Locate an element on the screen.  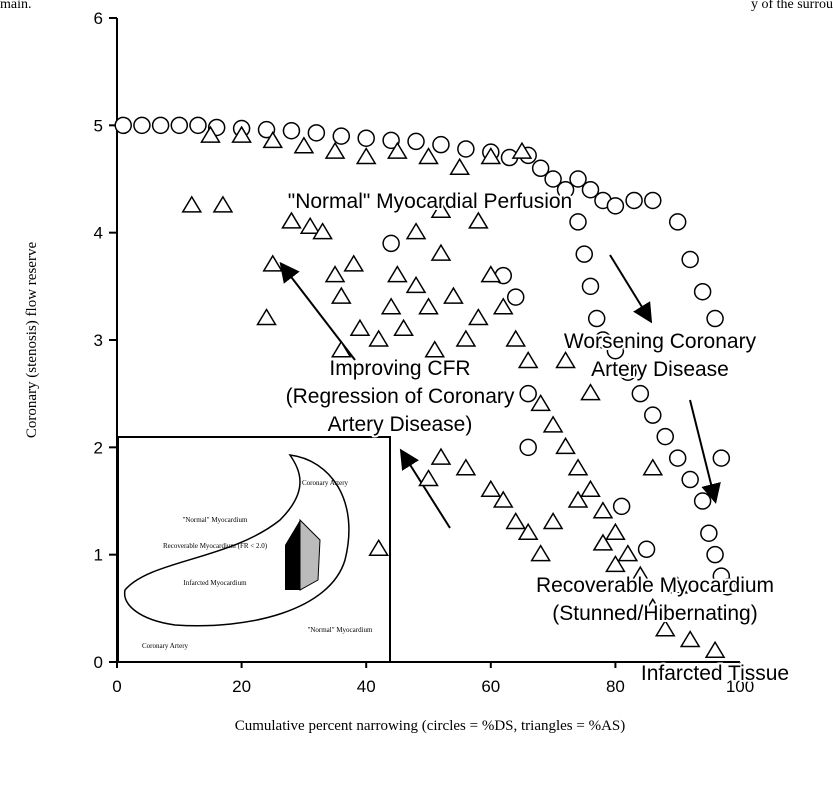
scan-fragment: y of the surrou is located at coordinates (792, 6).